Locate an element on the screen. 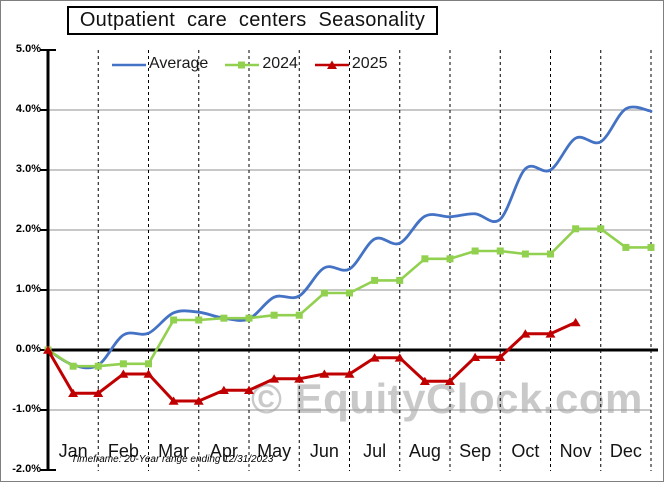 The width and height of the screenshot is (664, 482). y-tick-label: 5.0% is located at coordinates (28, 49).